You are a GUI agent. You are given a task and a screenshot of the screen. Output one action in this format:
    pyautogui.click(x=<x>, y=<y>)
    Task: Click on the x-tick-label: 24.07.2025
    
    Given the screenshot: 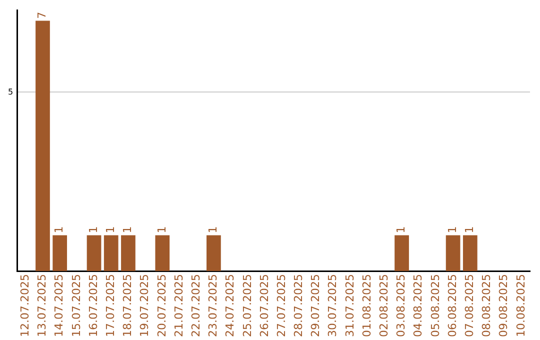 What is the action you would take?
    pyautogui.click(x=230, y=306)
    